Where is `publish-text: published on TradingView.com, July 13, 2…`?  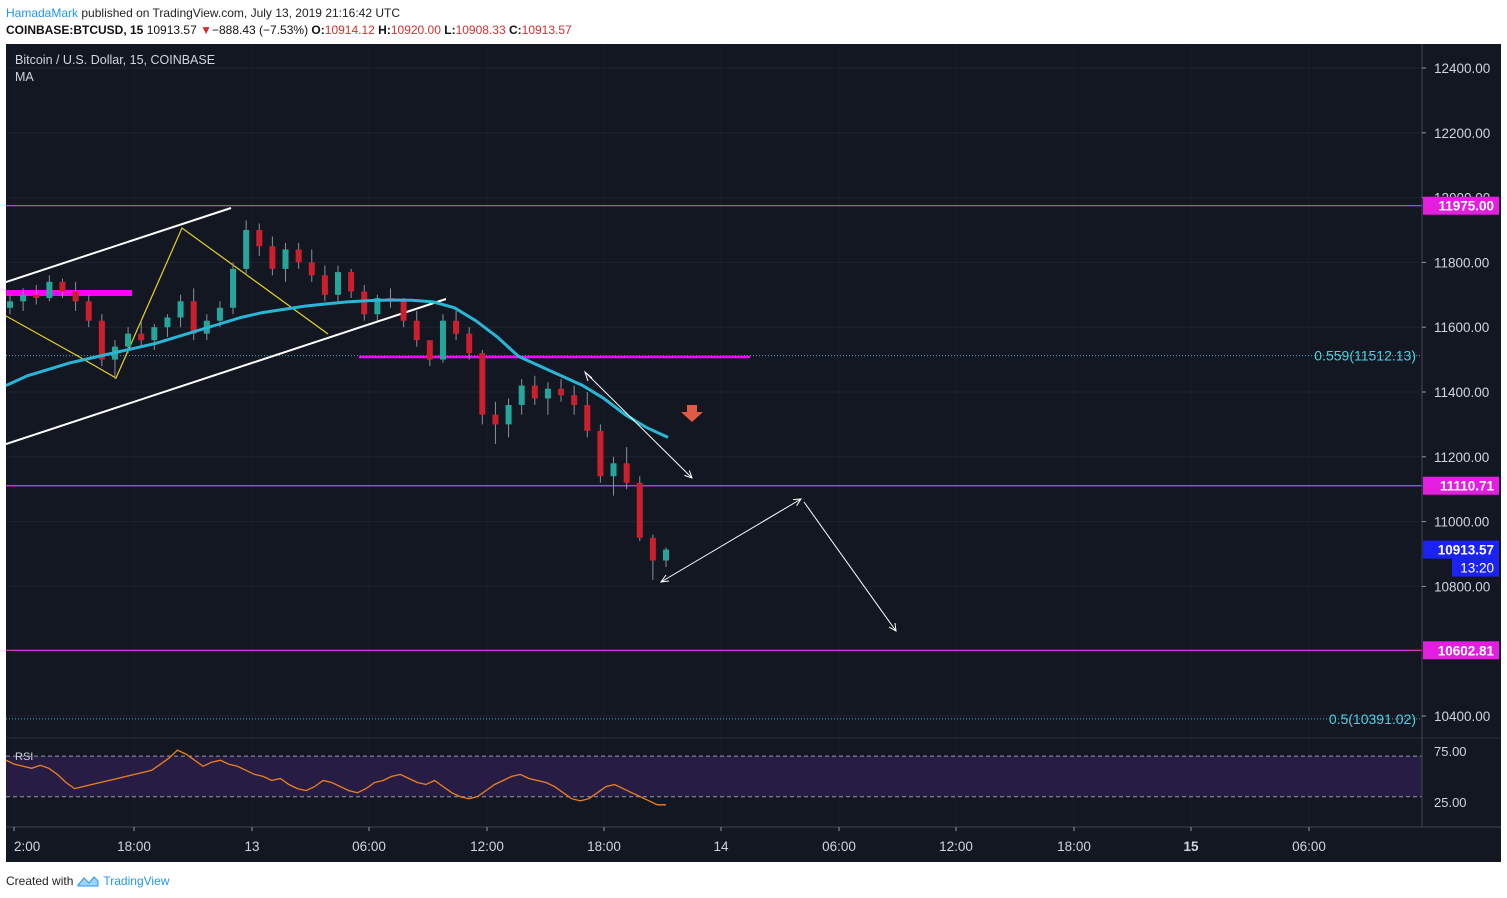
publish-text: published on TradingView.com, July 13, 2… is located at coordinates (241, 13).